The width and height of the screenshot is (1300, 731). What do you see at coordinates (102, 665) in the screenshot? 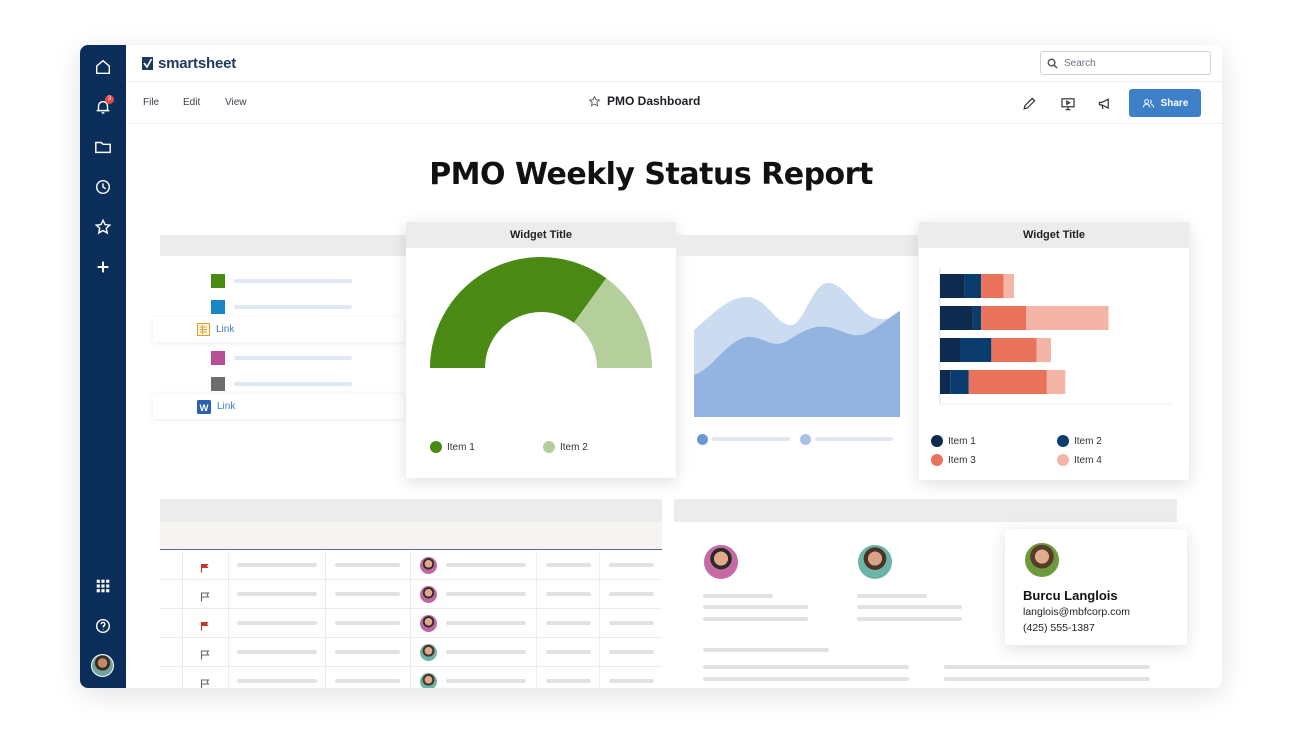
I see `user-avatar` at bounding box center [102, 665].